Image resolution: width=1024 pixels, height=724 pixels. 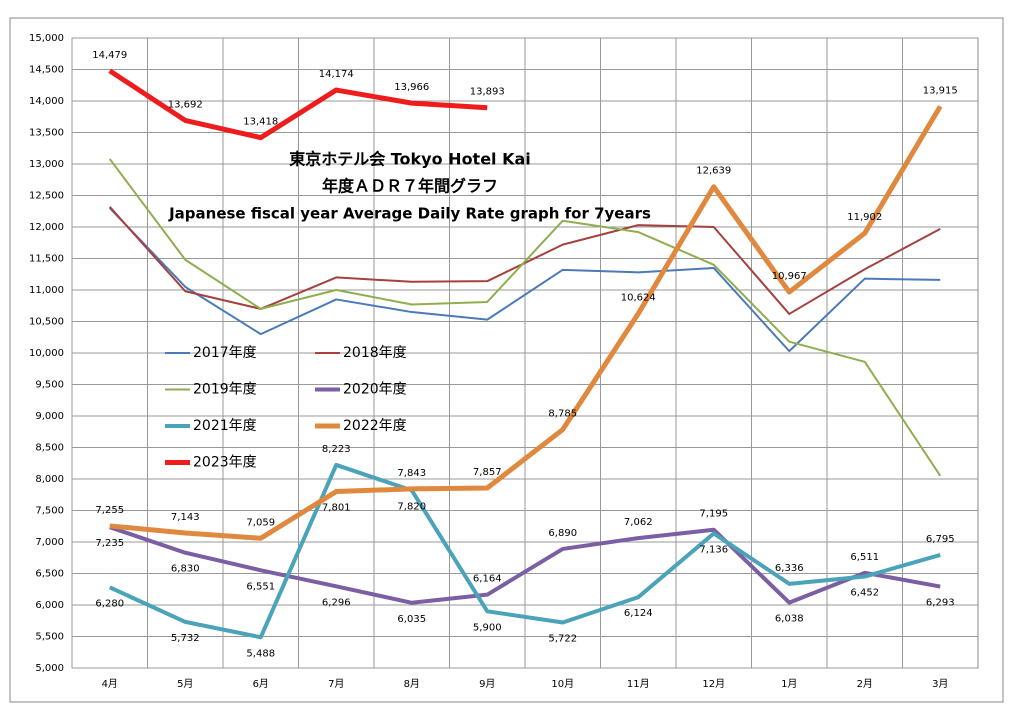 What do you see at coordinates (412, 684) in the screenshot?
I see `x-tick-label: 8月` at bounding box center [412, 684].